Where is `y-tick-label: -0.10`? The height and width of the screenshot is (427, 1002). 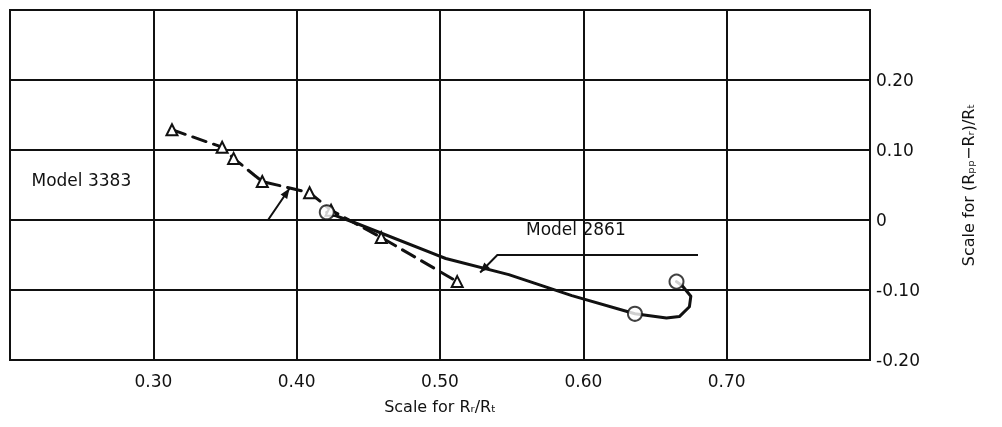 y-tick-label: -0.10 is located at coordinates (898, 290).